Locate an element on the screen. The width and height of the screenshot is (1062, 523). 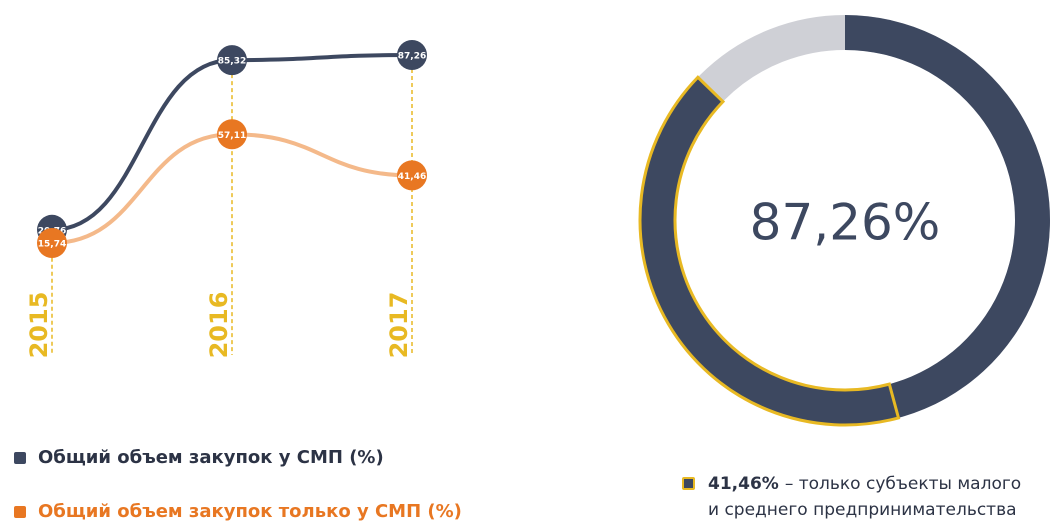
data-label: 87,26 is located at coordinates (412, 57).